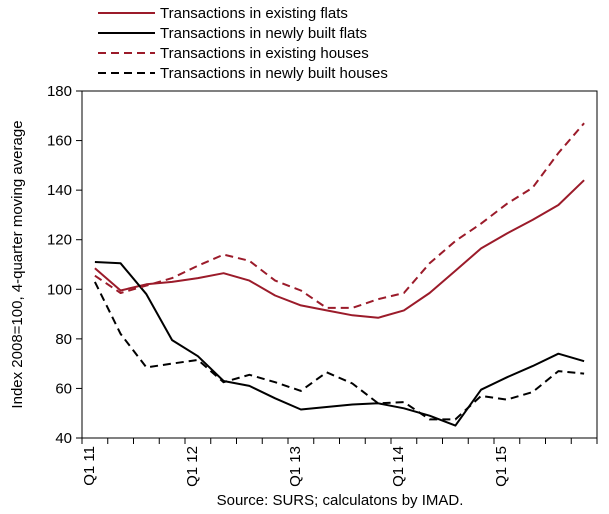 Image resolution: width=609 pixels, height=514 pixels. What do you see at coordinates (340, 500) in the screenshot?
I see `source-note: Source: SURS; calculatons by IMAD.` at bounding box center [340, 500].